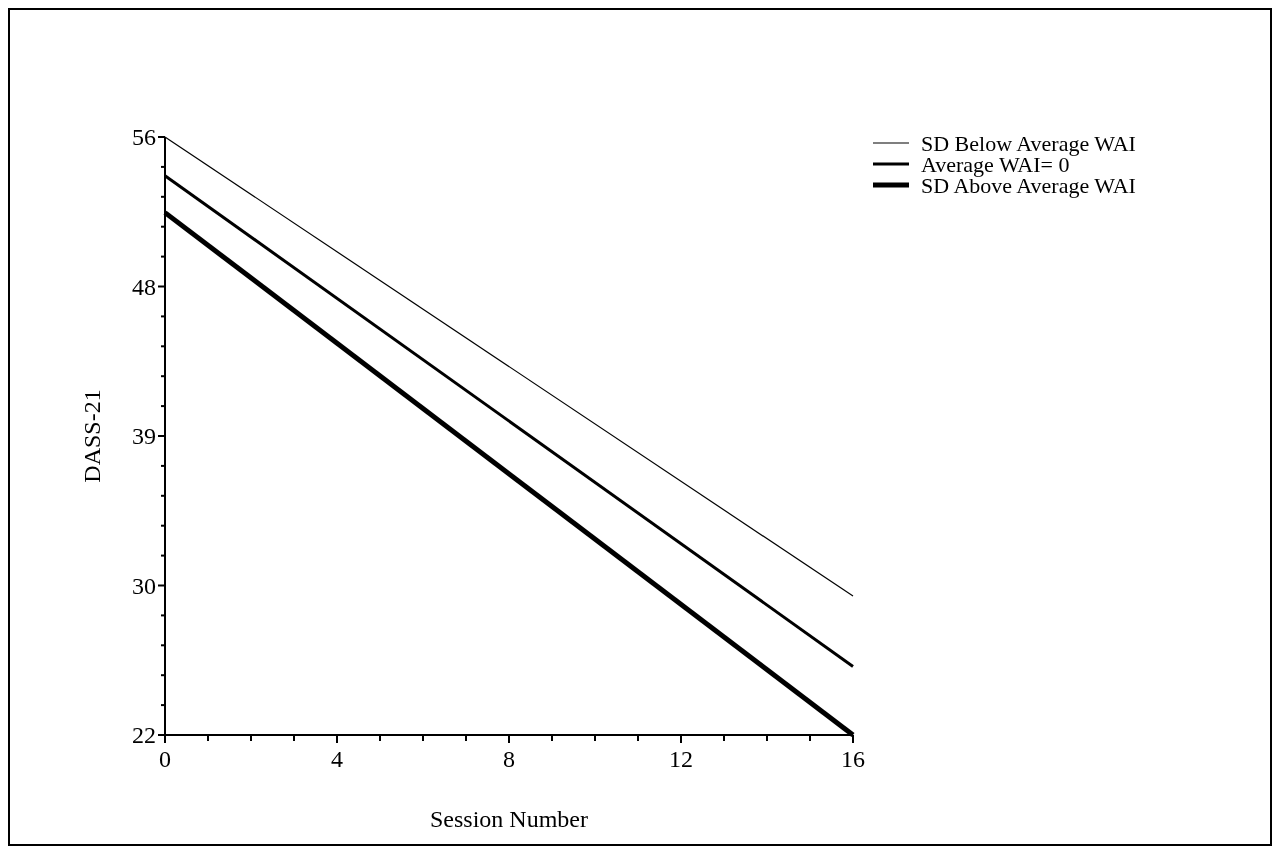 The width and height of the screenshot is (1280, 854). What do you see at coordinates (144, 436) in the screenshot?
I see `y-tick-label: 39` at bounding box center [144, 436].